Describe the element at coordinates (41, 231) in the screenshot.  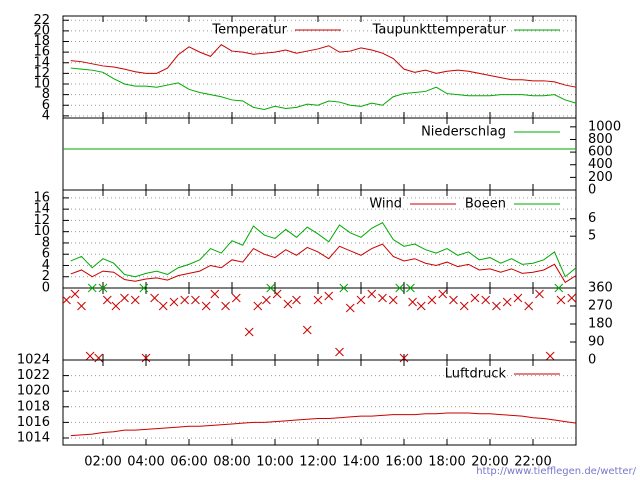
I see `y-tick-label: 10` at that location.